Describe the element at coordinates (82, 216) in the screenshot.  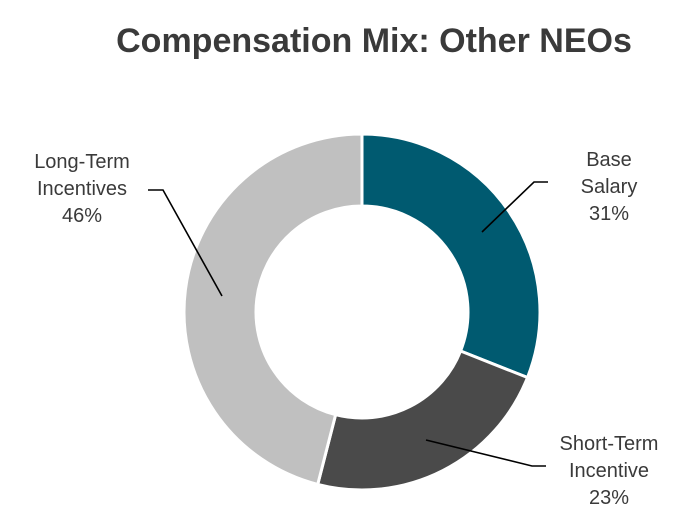
I see `slice-value-label: 46%` at that location.